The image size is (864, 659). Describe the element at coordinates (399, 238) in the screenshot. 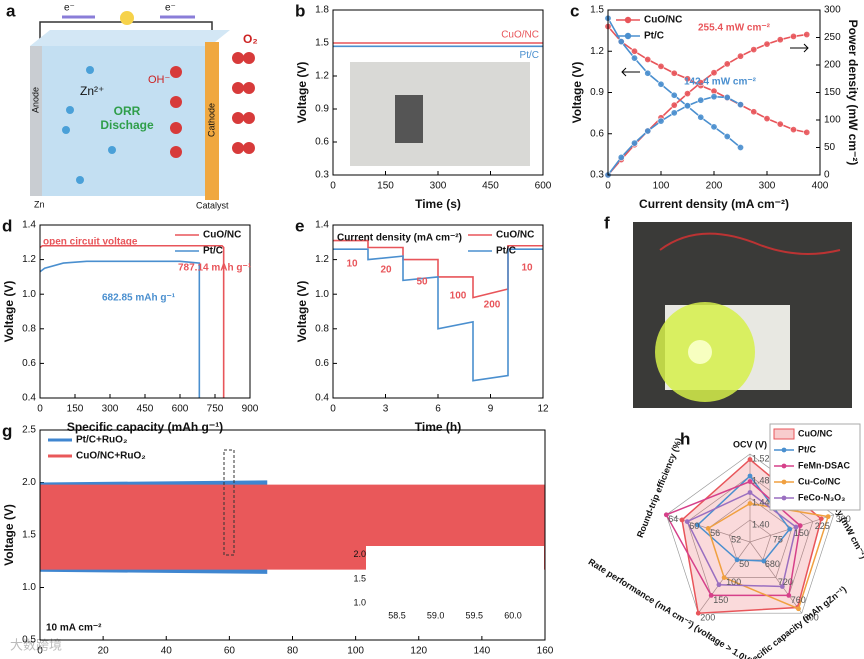

I see `annotation: Current density (mA cm⁻²)` at that location.